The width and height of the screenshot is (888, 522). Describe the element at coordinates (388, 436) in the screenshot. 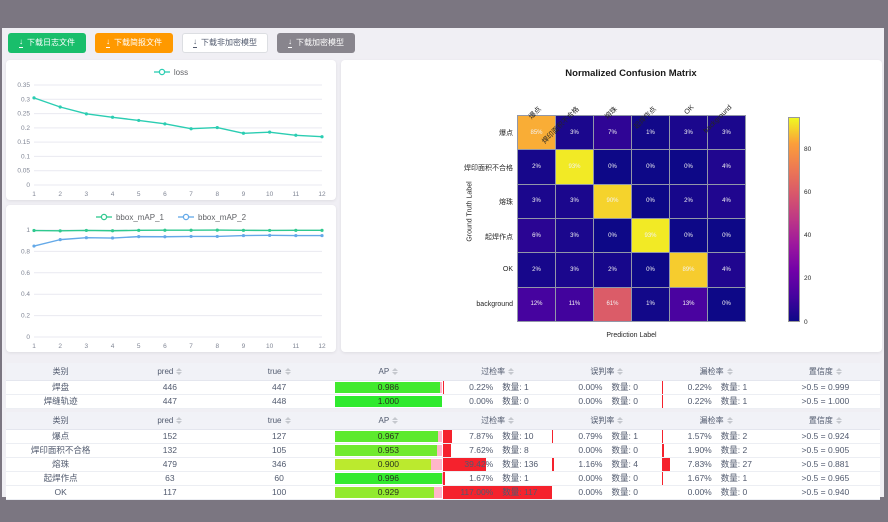

I see `ap-cell: 0.967` at that location.